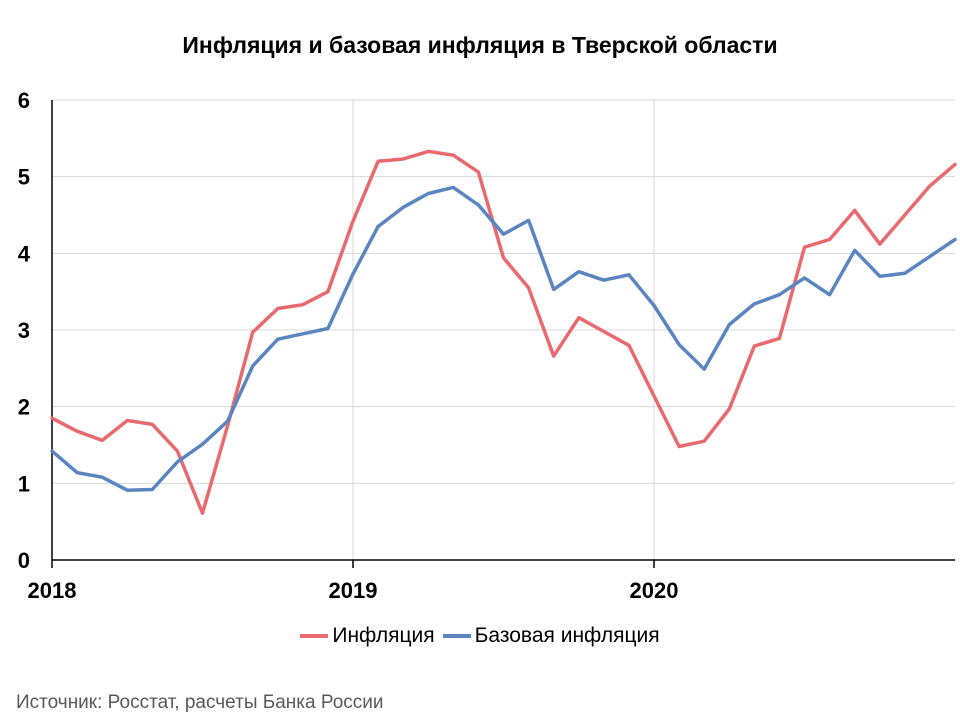 The height and width of the screenshot is (720, 960). I want to click on x-tick-label-2018: 2018, so click(52, 590).